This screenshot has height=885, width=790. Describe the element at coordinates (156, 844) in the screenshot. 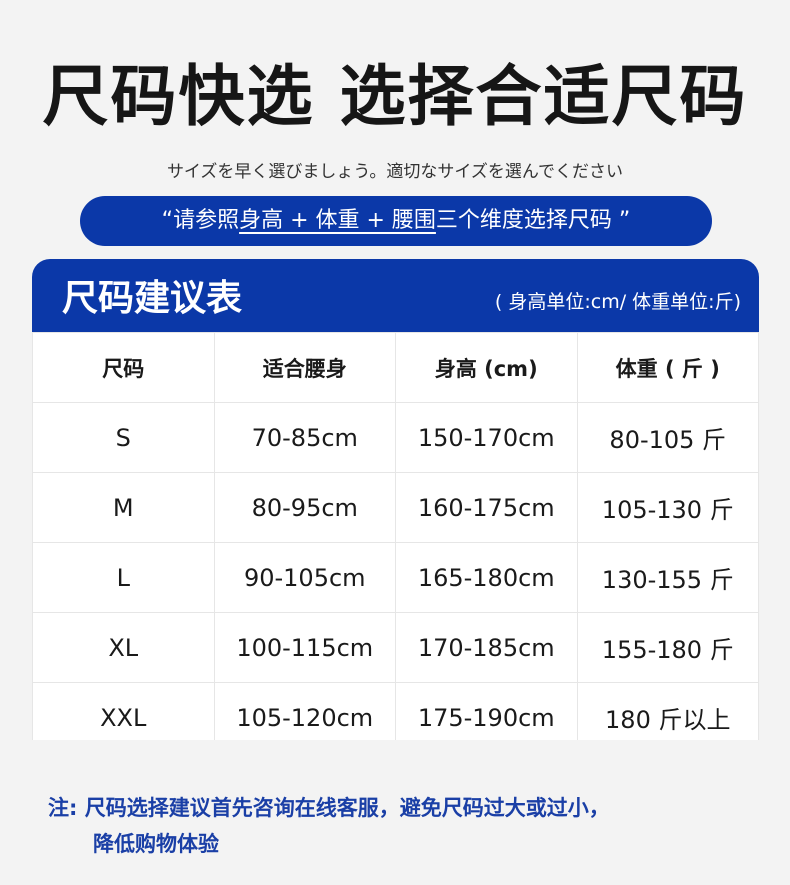

I see `footnote-line-2: 降低购物体验` at that location.